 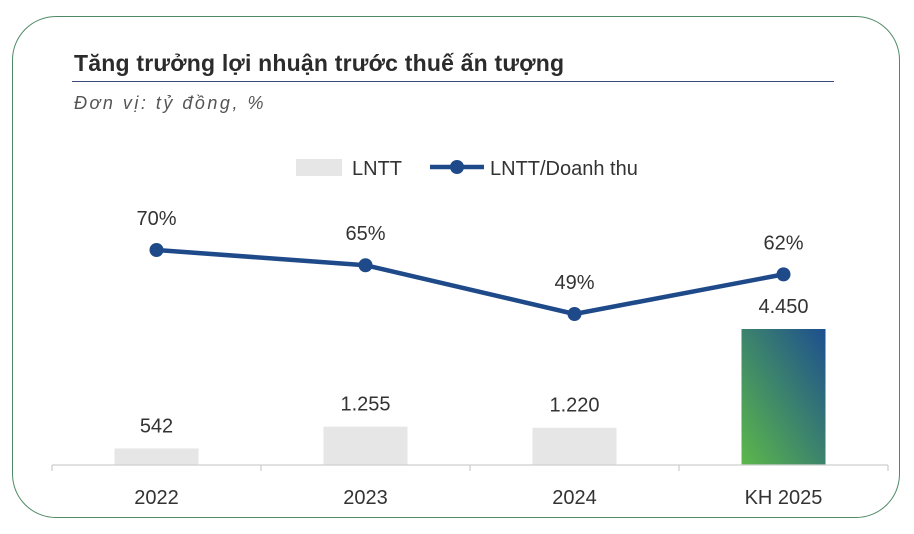 I want to click on title-divider, so click(x=453, y=81).